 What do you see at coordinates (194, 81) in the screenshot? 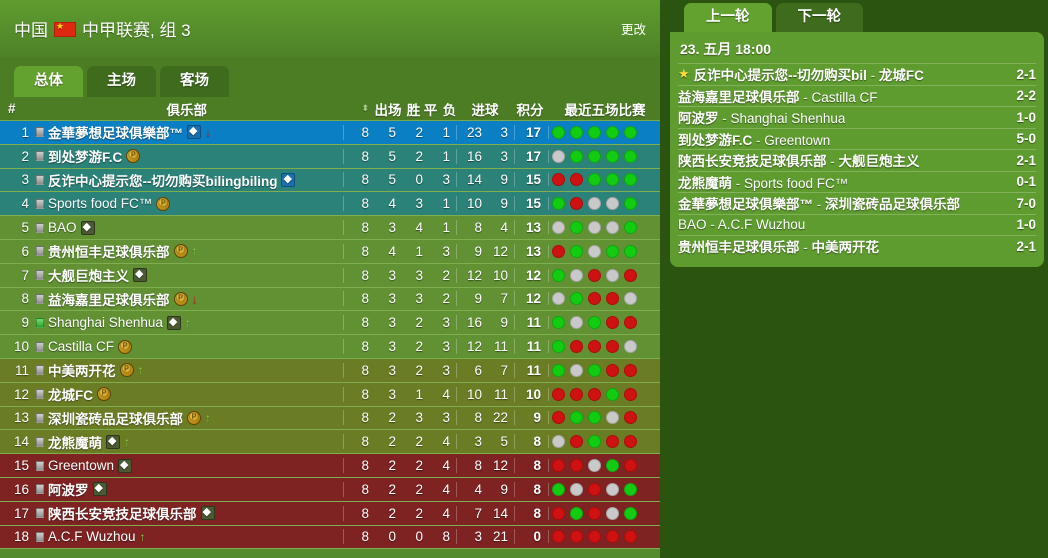
I see `tab-away: 客场` at bounding box center [194, 81].